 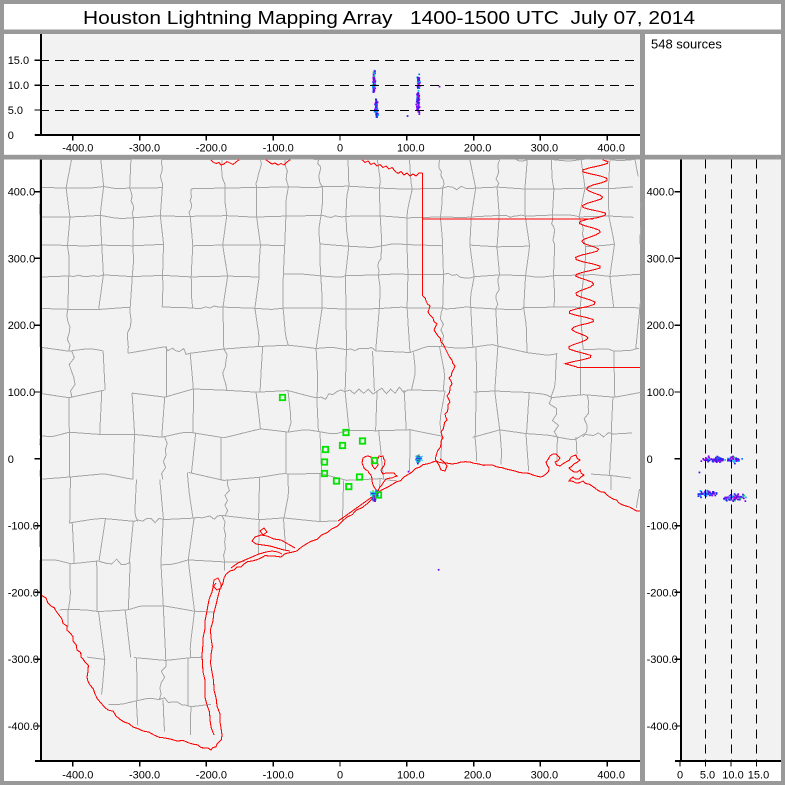 What do you see at coordinates (686, 44) in the screenshot?
I see `svg-text: 548 sources` at bounding box center [686, 44].